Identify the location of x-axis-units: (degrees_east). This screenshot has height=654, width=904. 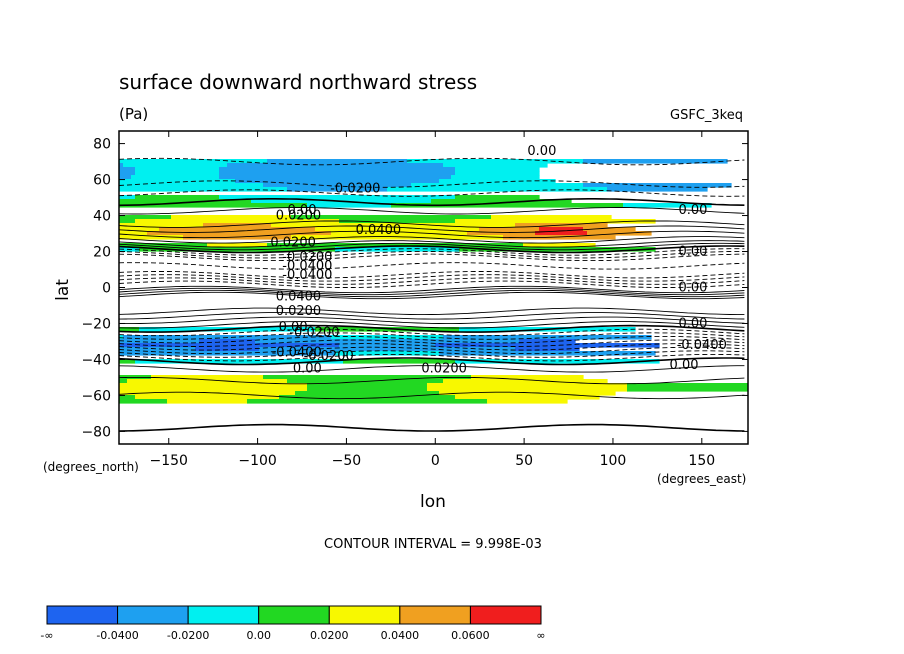
(701, 479).